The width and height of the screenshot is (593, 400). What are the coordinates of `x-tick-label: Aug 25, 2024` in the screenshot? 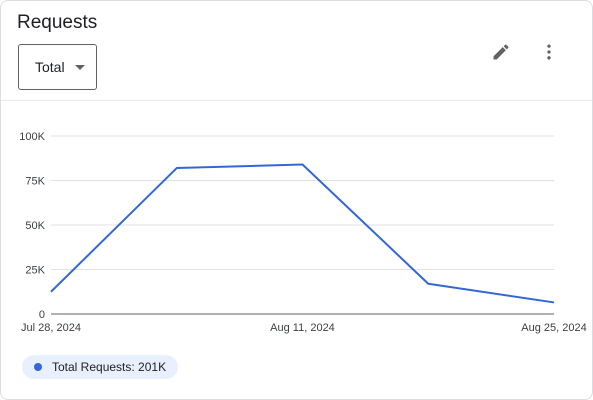 It's located at (553, 328).